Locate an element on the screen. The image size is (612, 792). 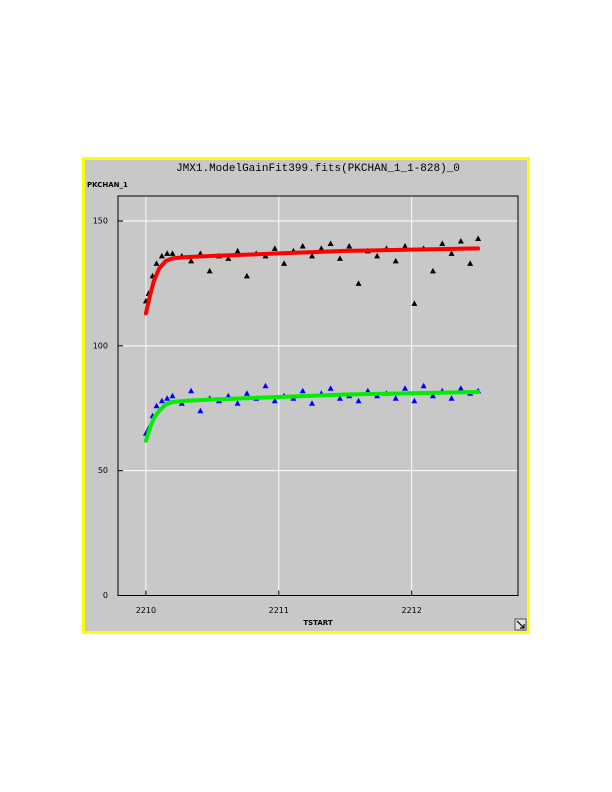
y-tick-label: 50 is located at coordinates (103, 470).